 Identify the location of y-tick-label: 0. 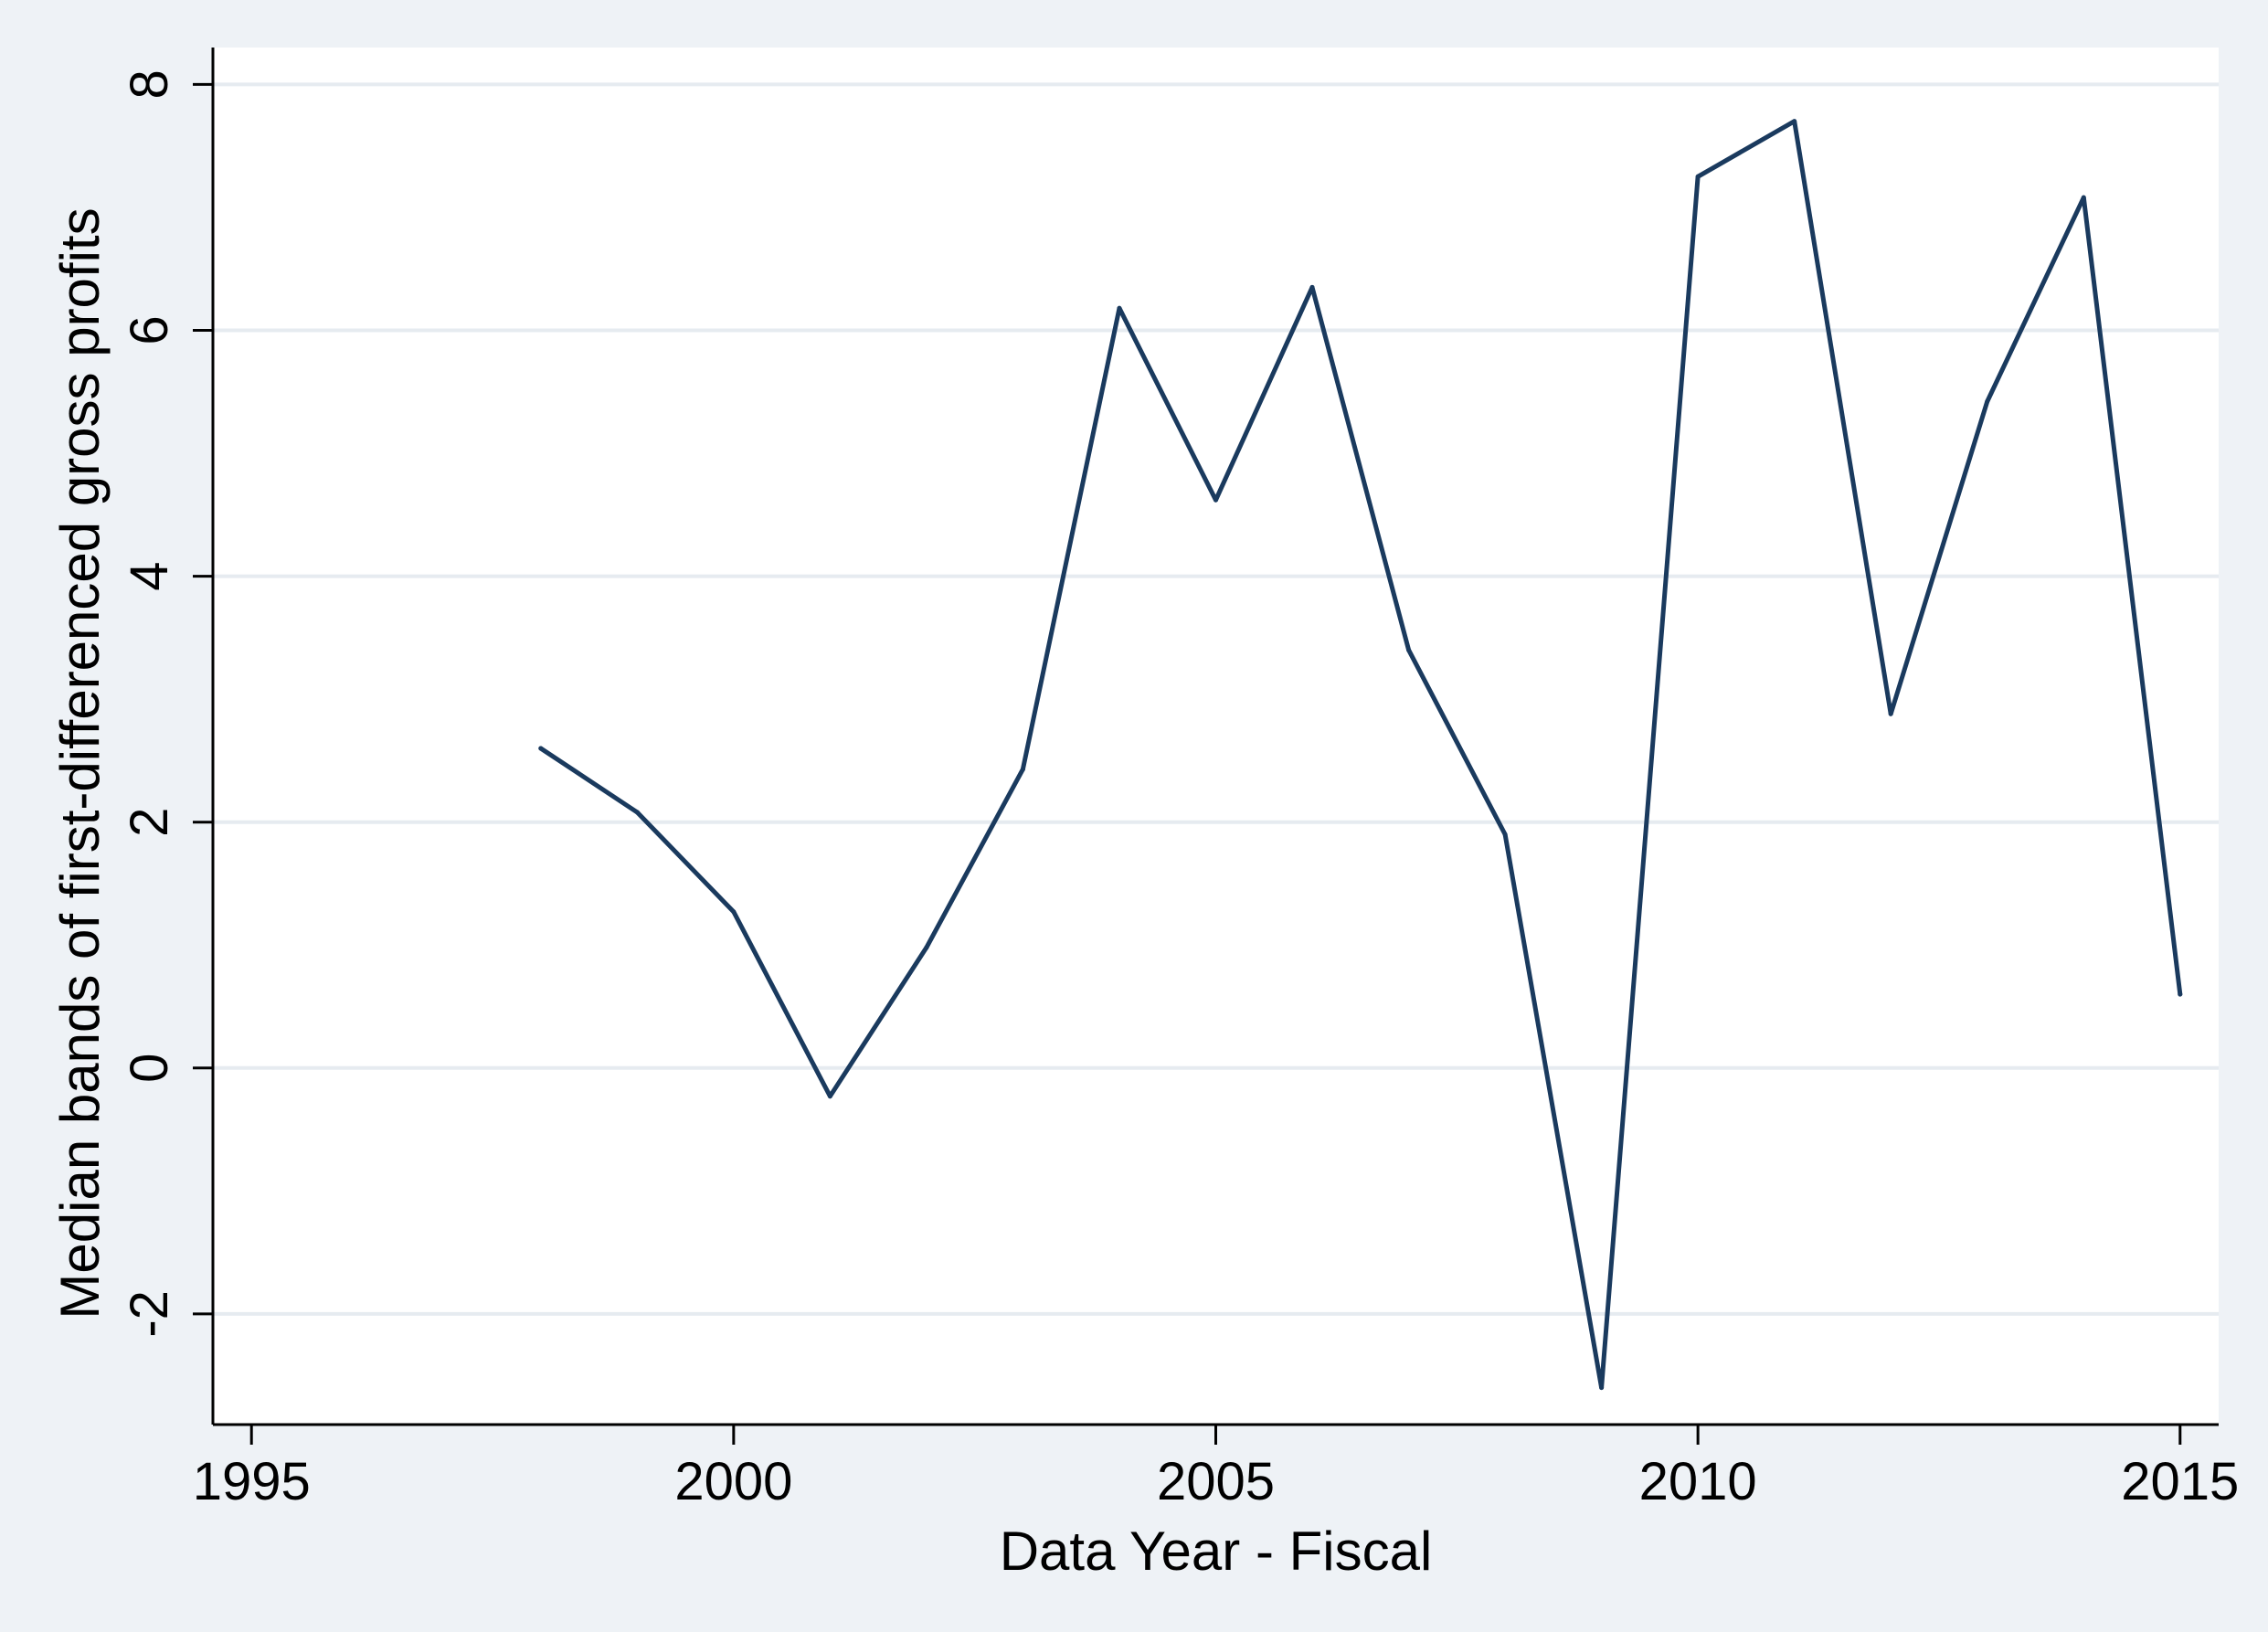
(149, 1069).